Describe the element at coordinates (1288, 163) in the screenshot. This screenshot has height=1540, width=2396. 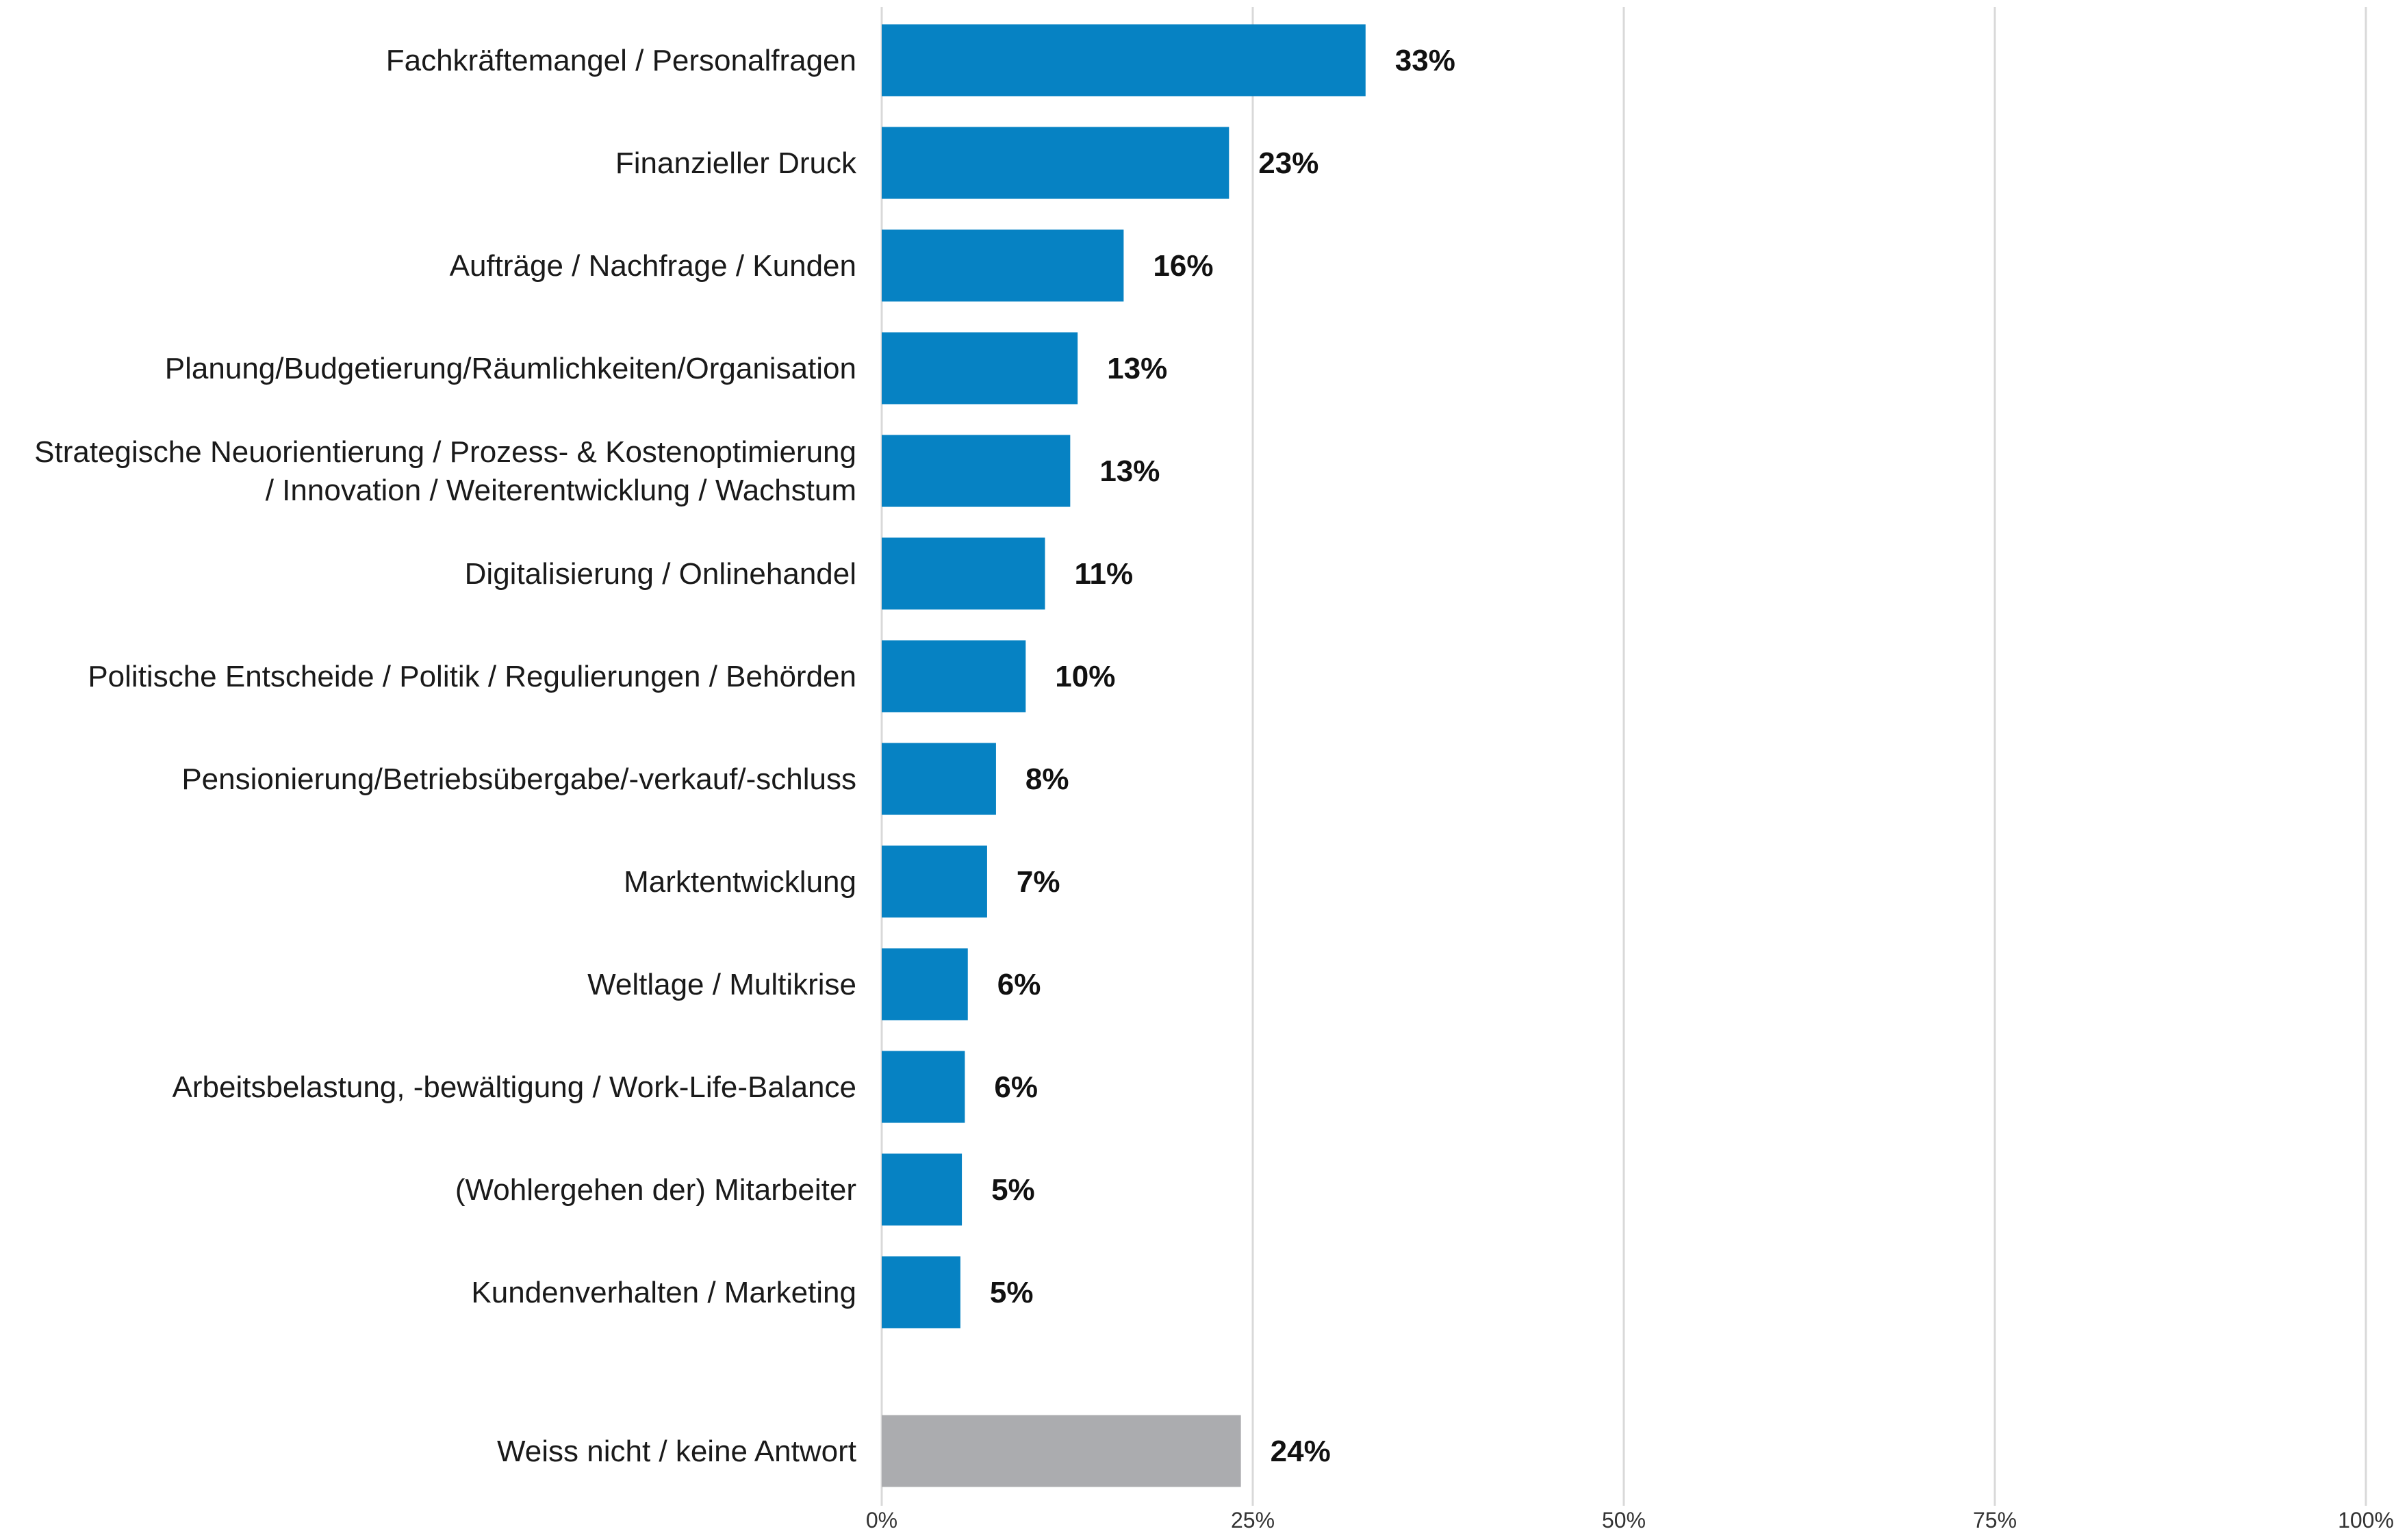
I see `value-label: 23%` at that location.